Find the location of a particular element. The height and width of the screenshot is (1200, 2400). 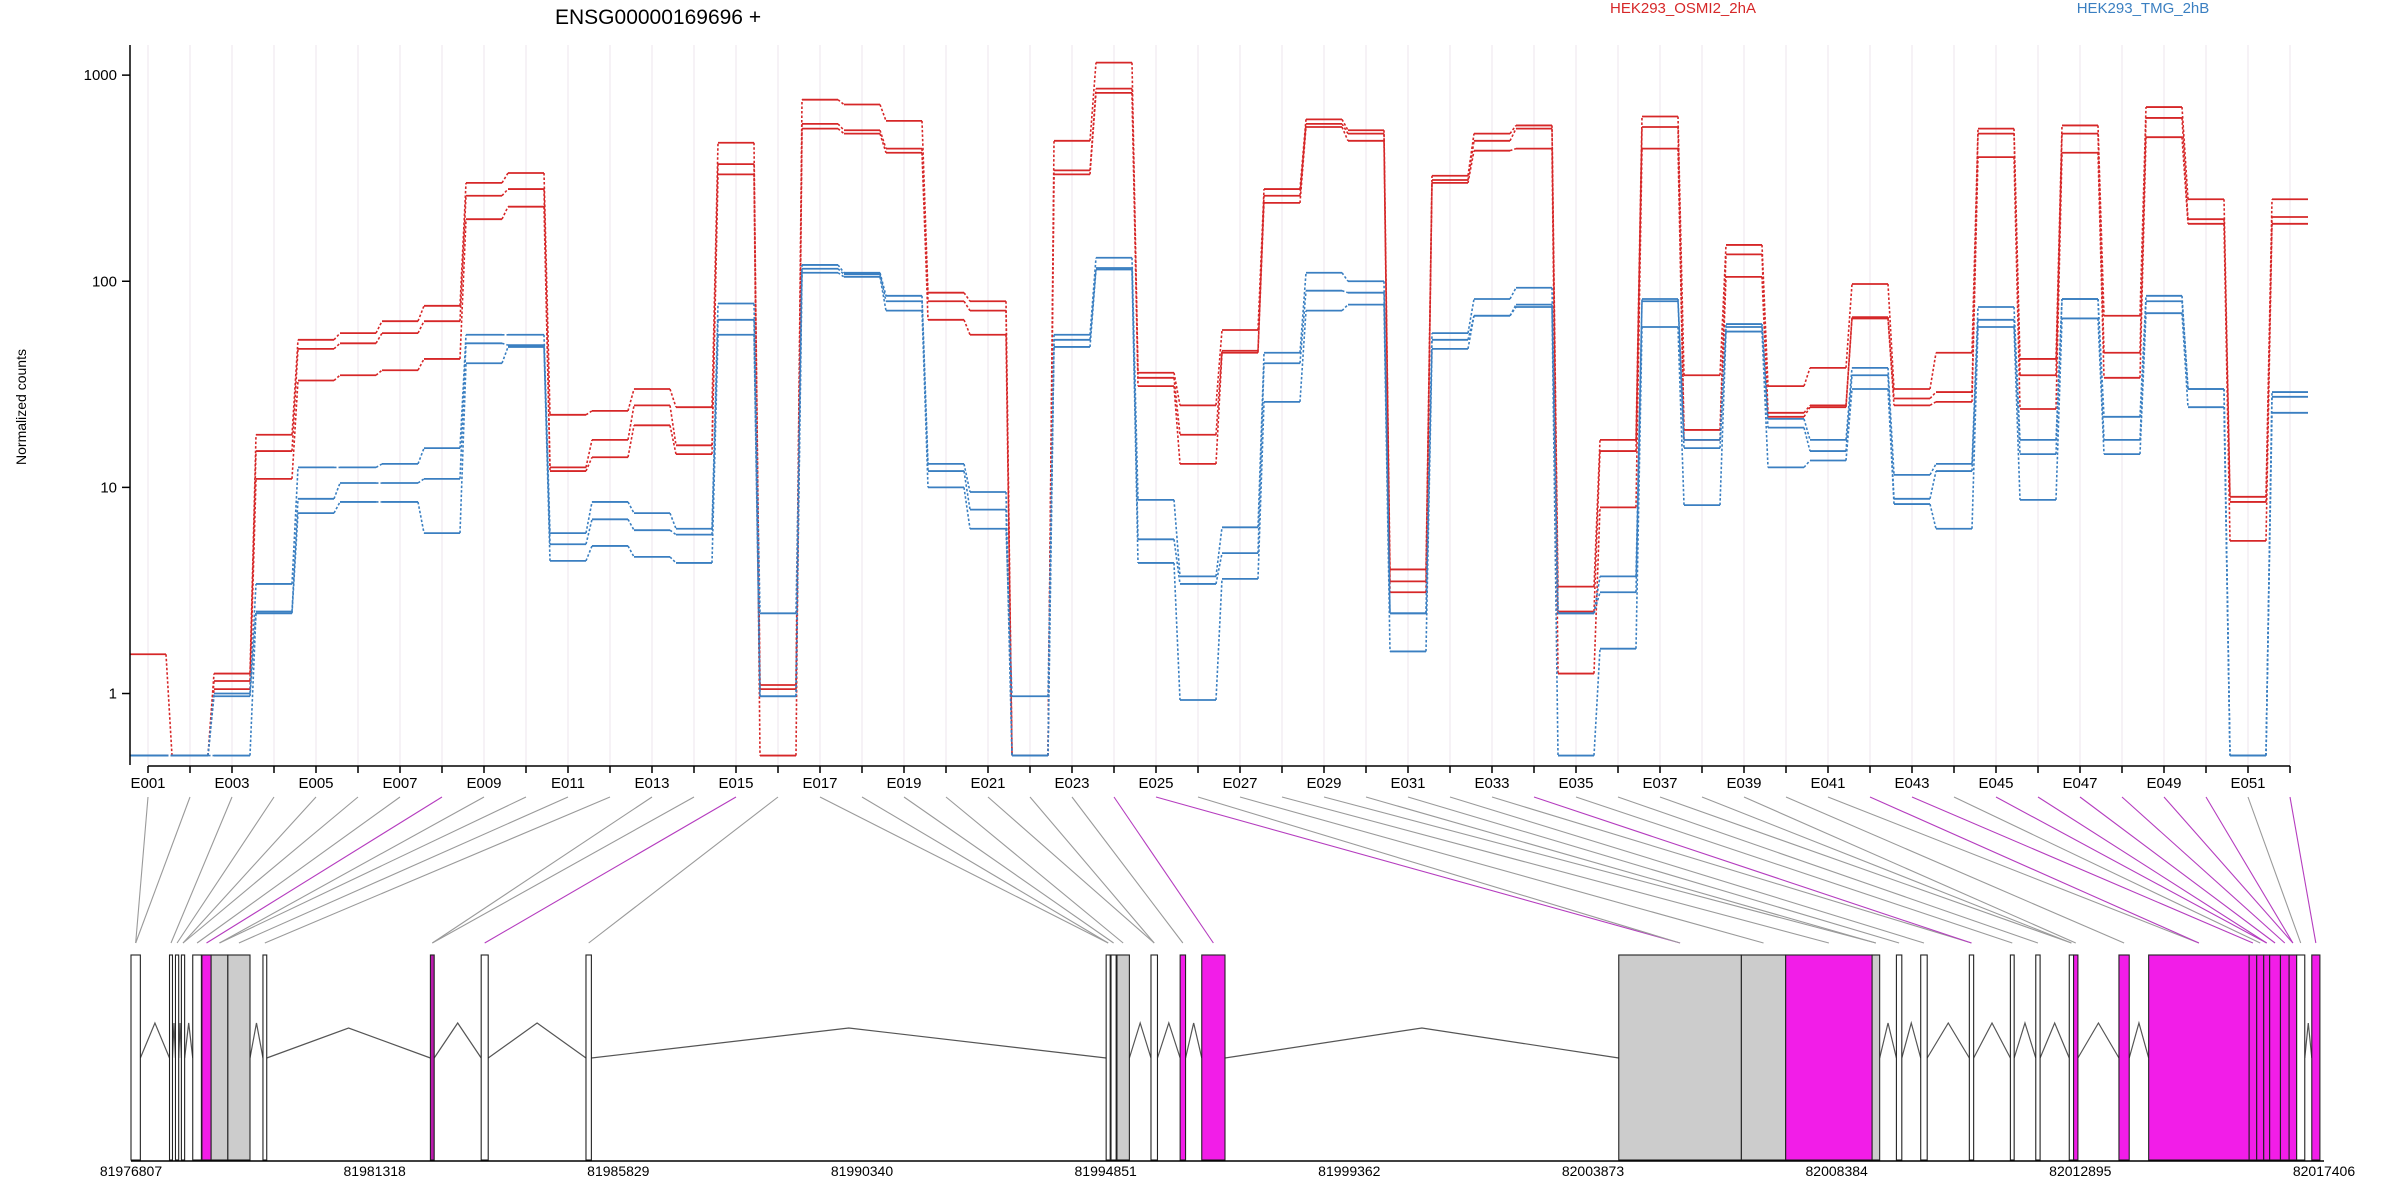

connector-e035 is located at coordinates (1794, 870).